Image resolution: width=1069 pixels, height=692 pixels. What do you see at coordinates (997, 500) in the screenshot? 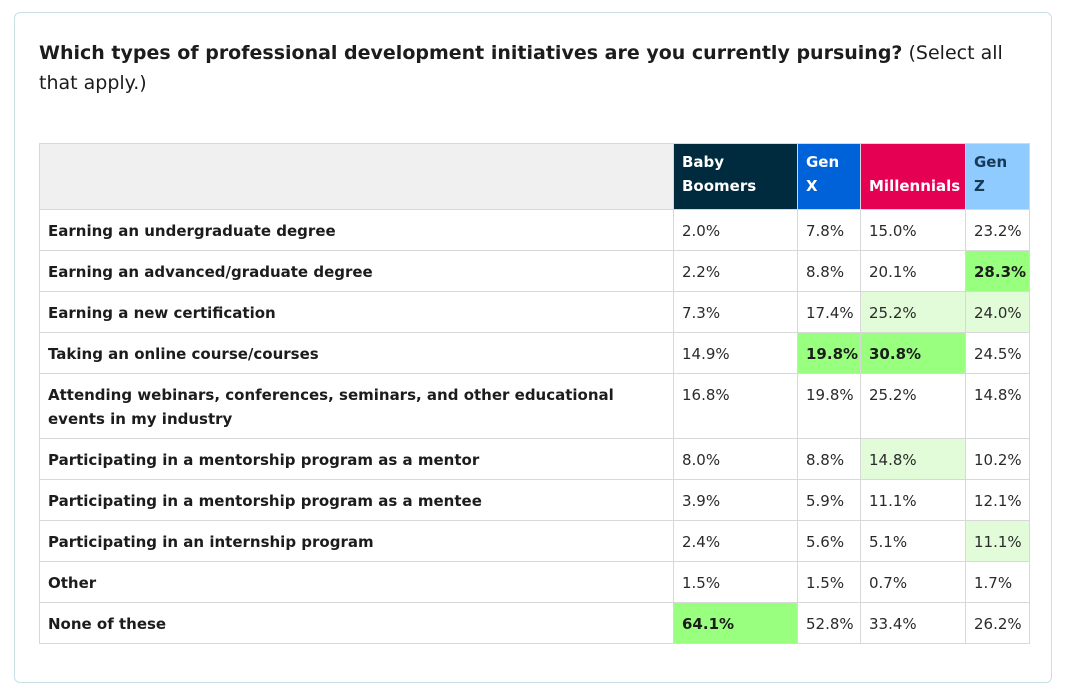
I see `value-cell-gen-z: 12.1%` at bounding box center [997, 500].